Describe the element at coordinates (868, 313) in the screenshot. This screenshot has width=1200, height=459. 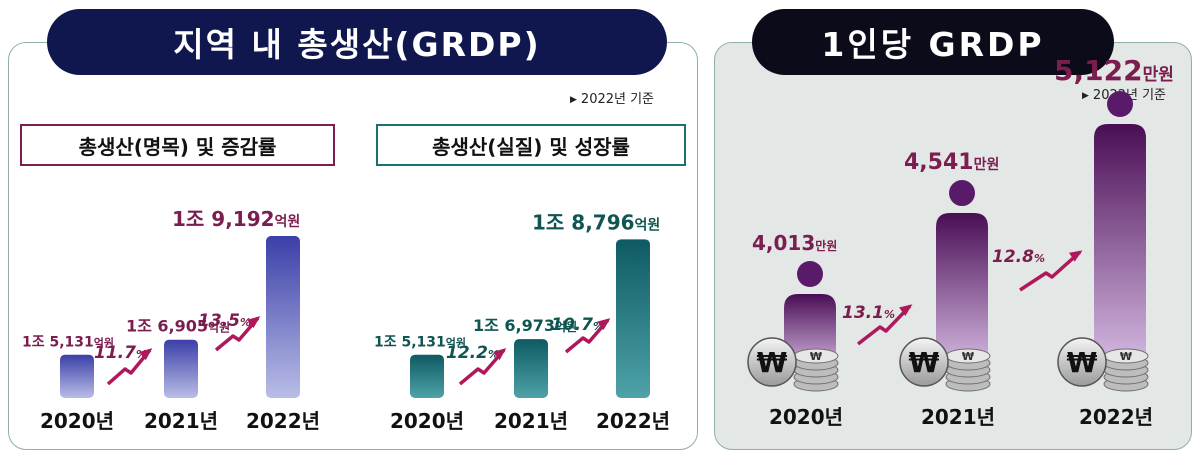
I see `per-capita-growth-rate: 13.1%` at that location.